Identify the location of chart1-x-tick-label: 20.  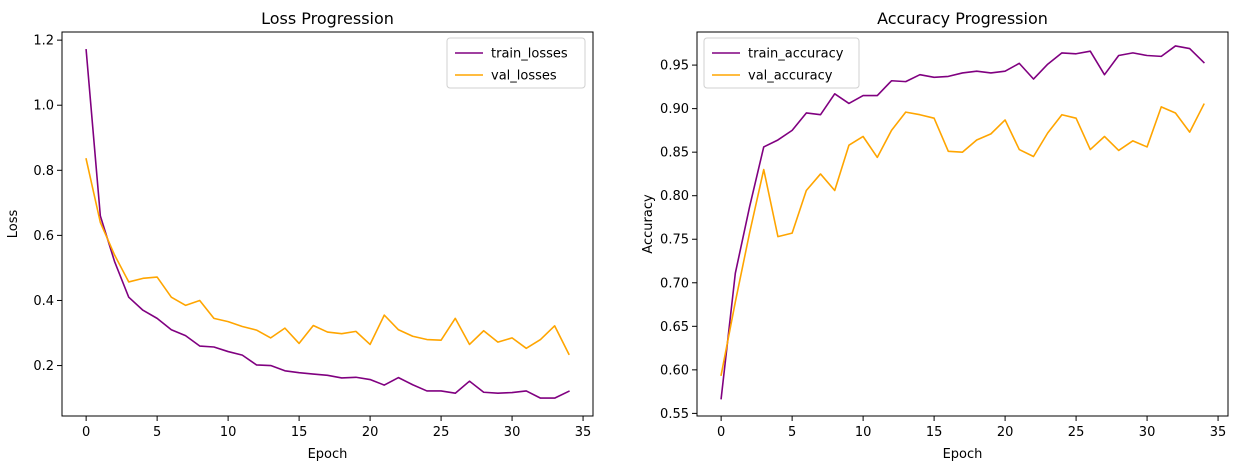
(1005, 432).